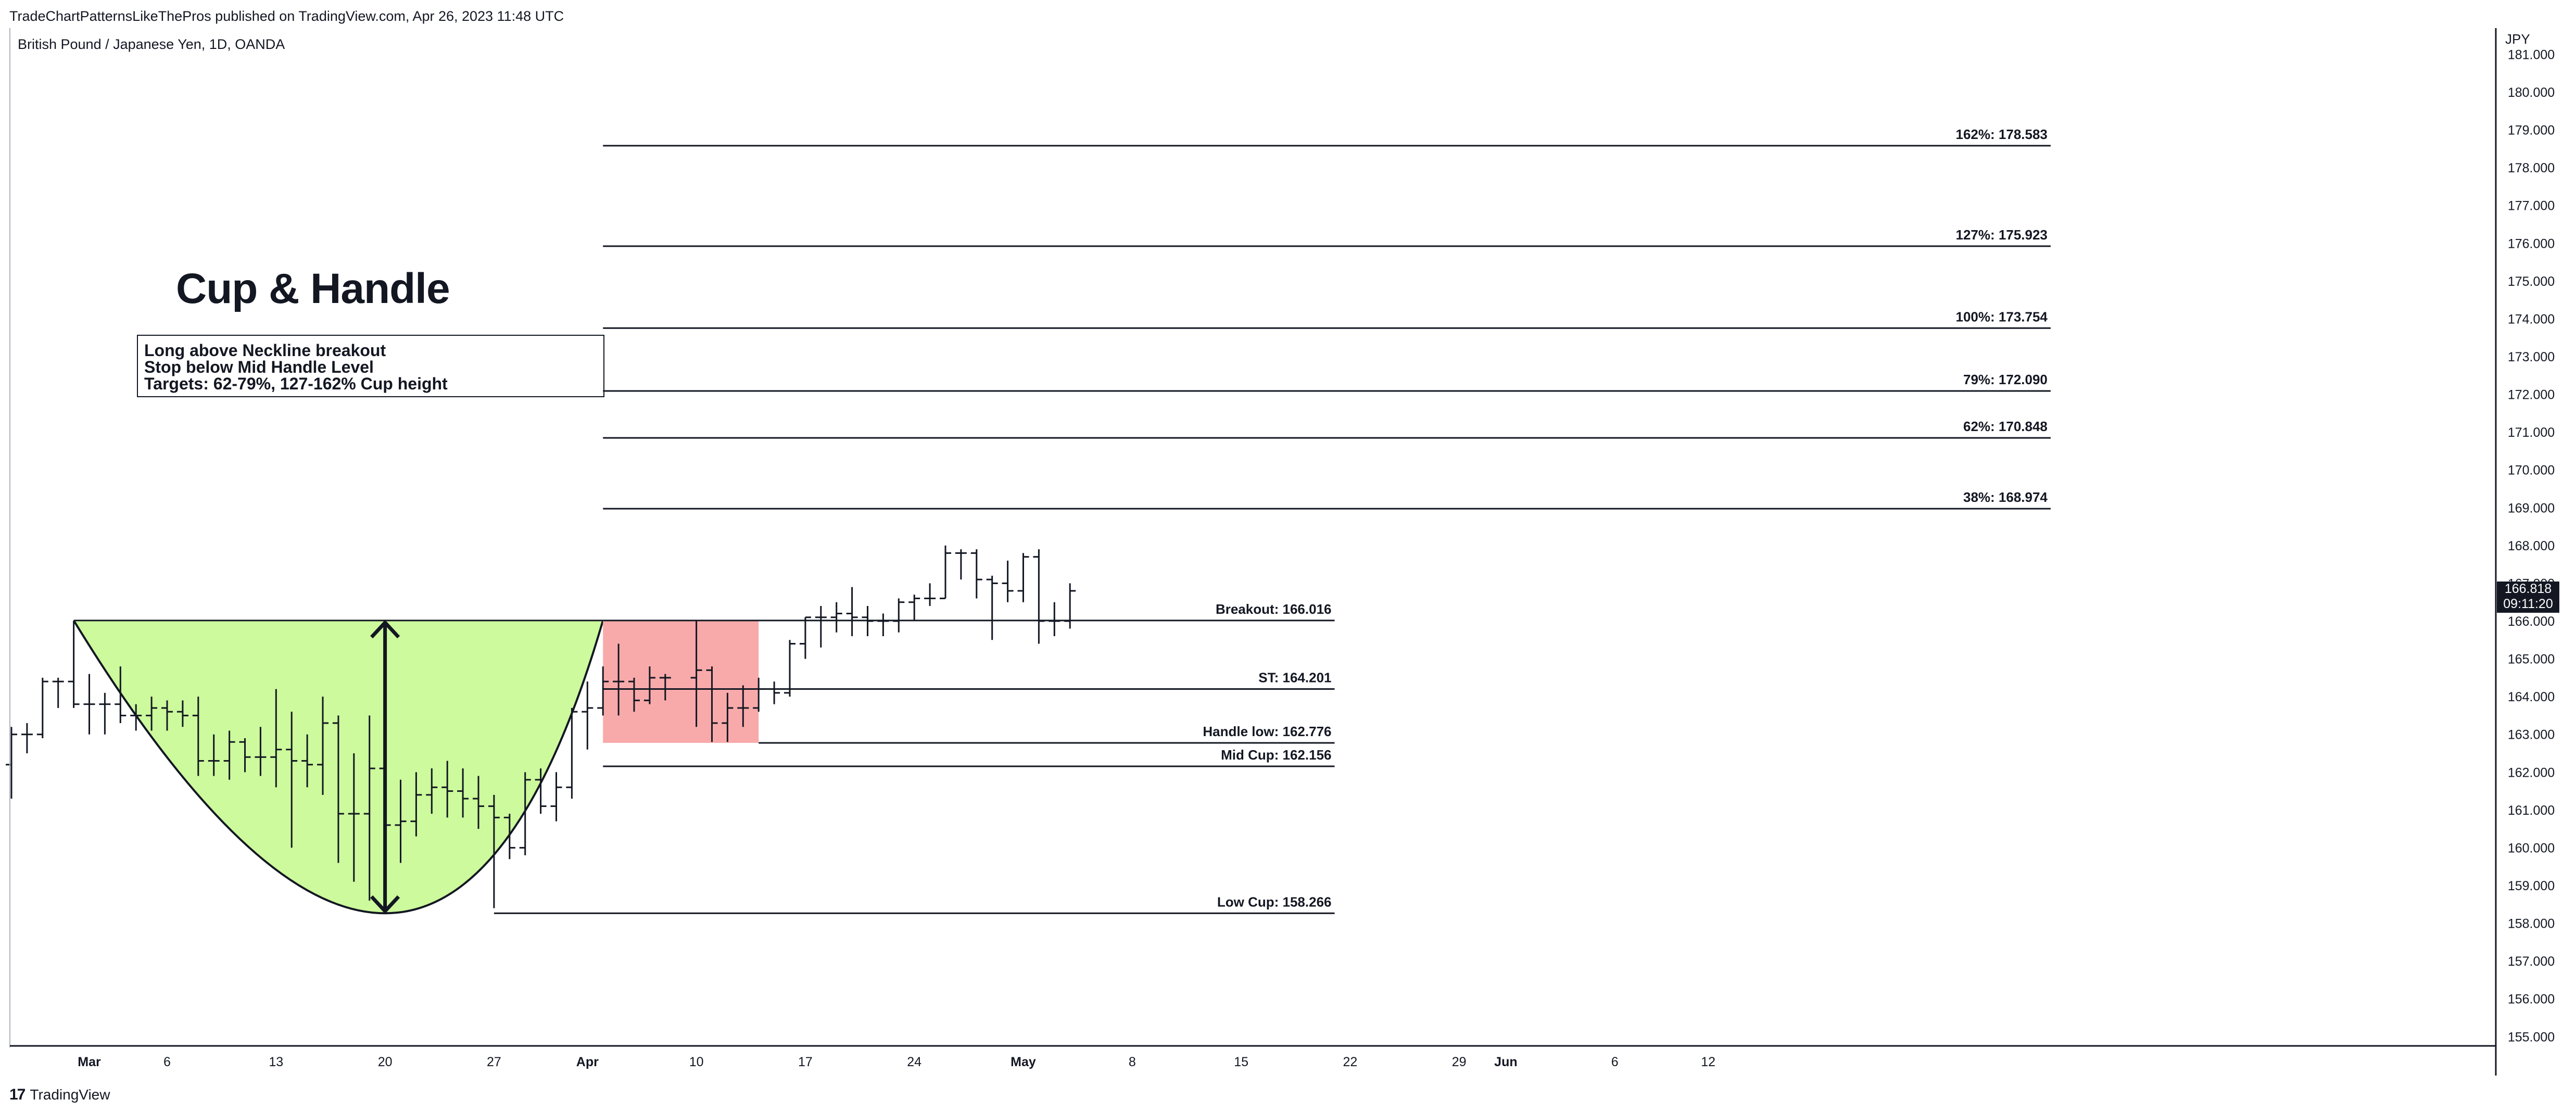 This screenshot has height=1112, width=2576. I want to click on level-label: 79%: 172.090, so click(2005, 380).